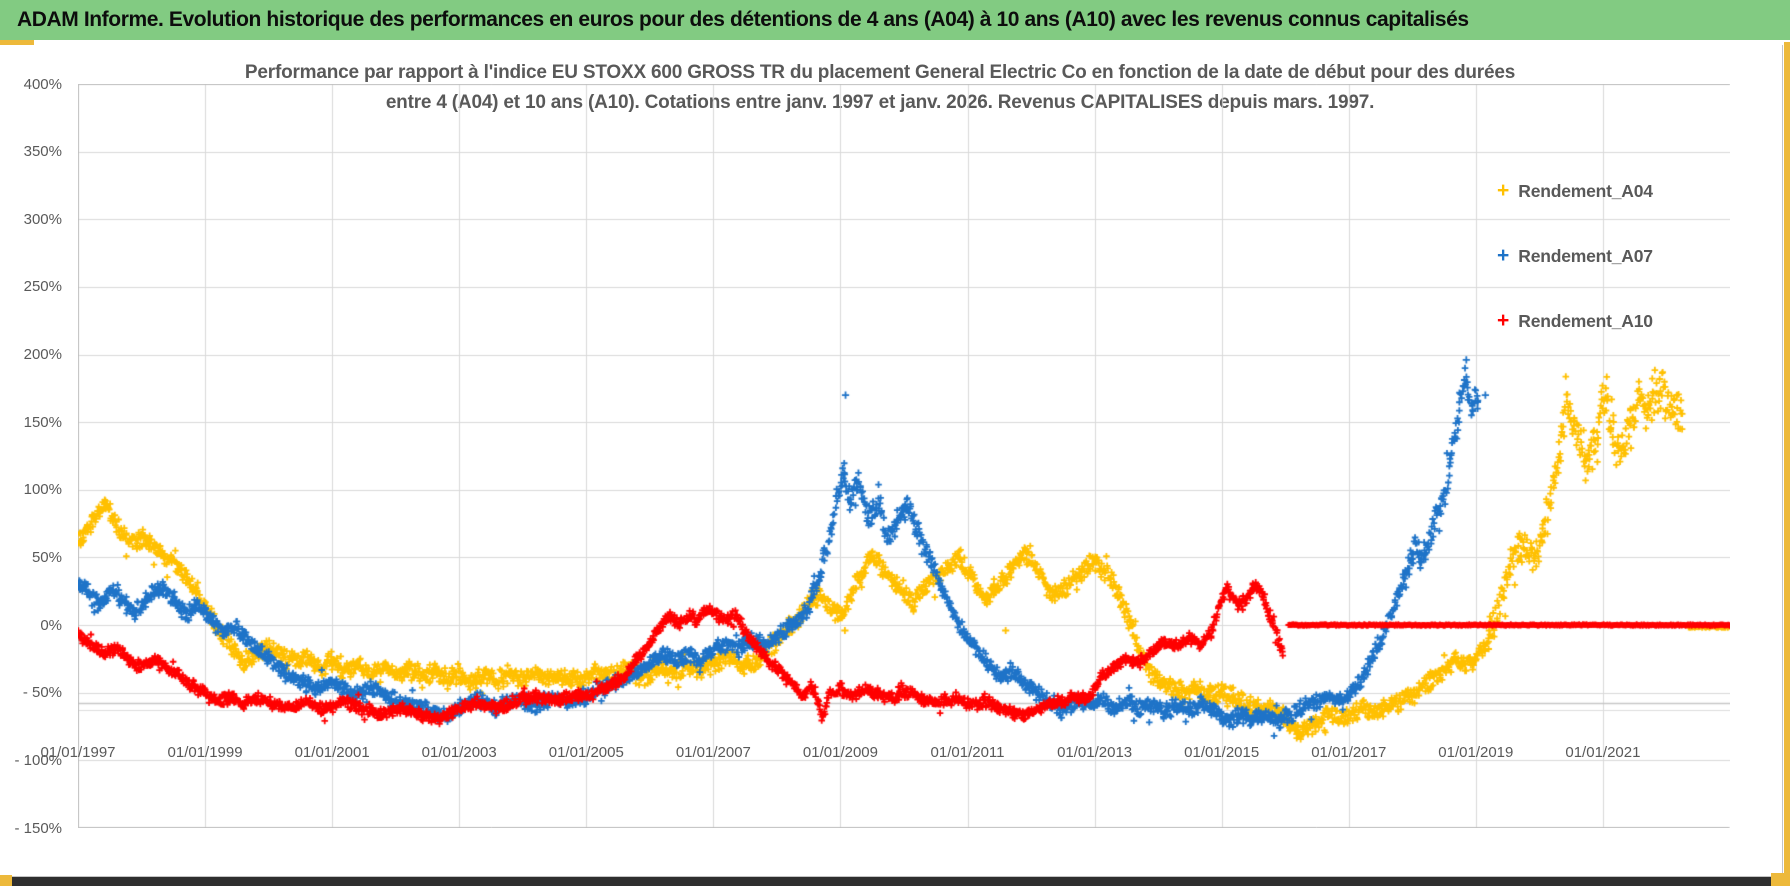 The height and width of the screenshot is (886, 1790). I want to click on x-axis-tick-label: 01/01/2001, so click(332, 752).